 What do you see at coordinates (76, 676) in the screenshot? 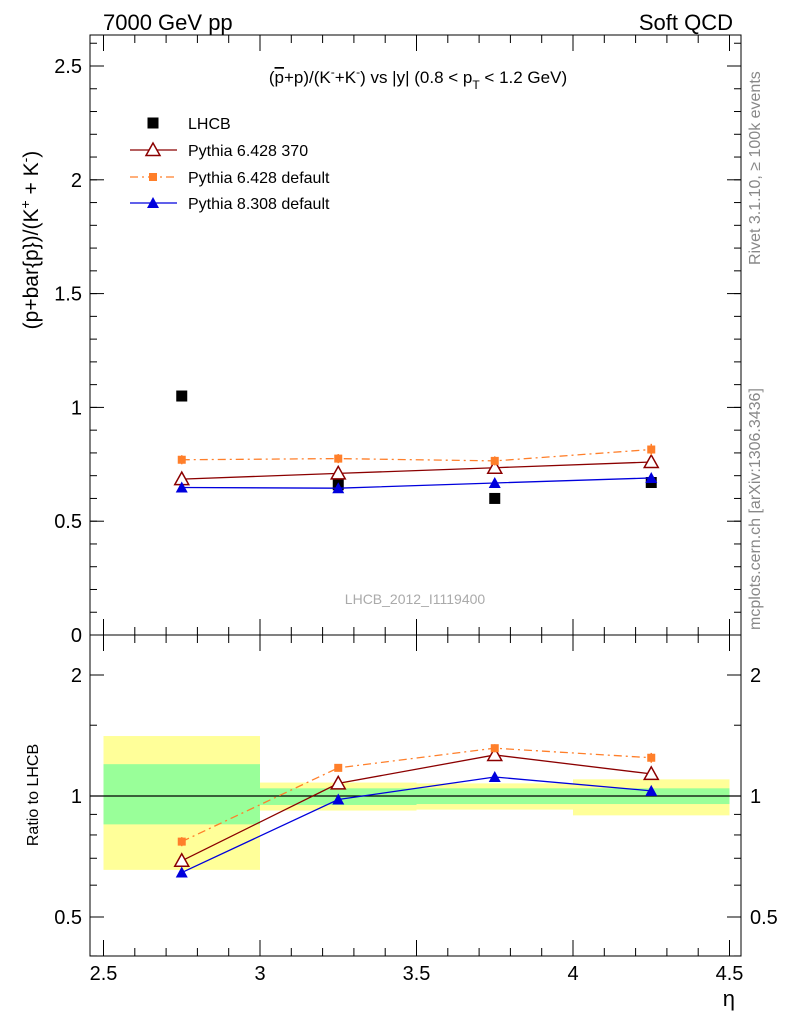
I see `ratio-ytick-label-left: 2` at bounding box center [76, 676].